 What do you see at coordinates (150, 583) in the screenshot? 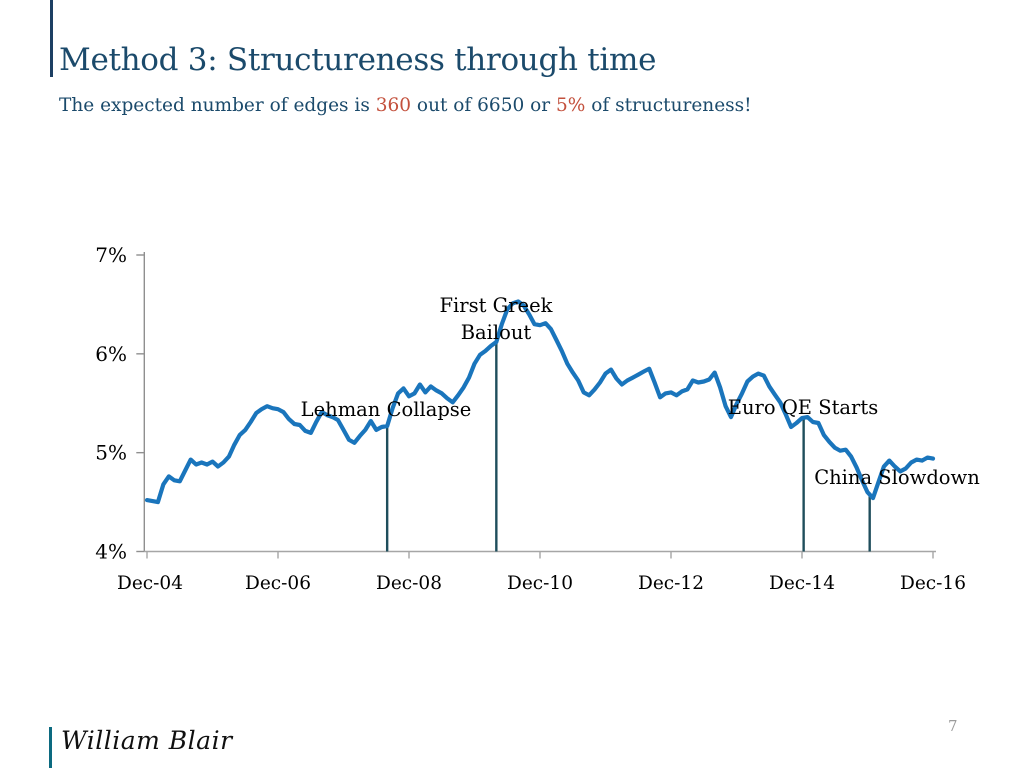
I see `x-tick-label: Dec-04` at bounding box center [150, 583].